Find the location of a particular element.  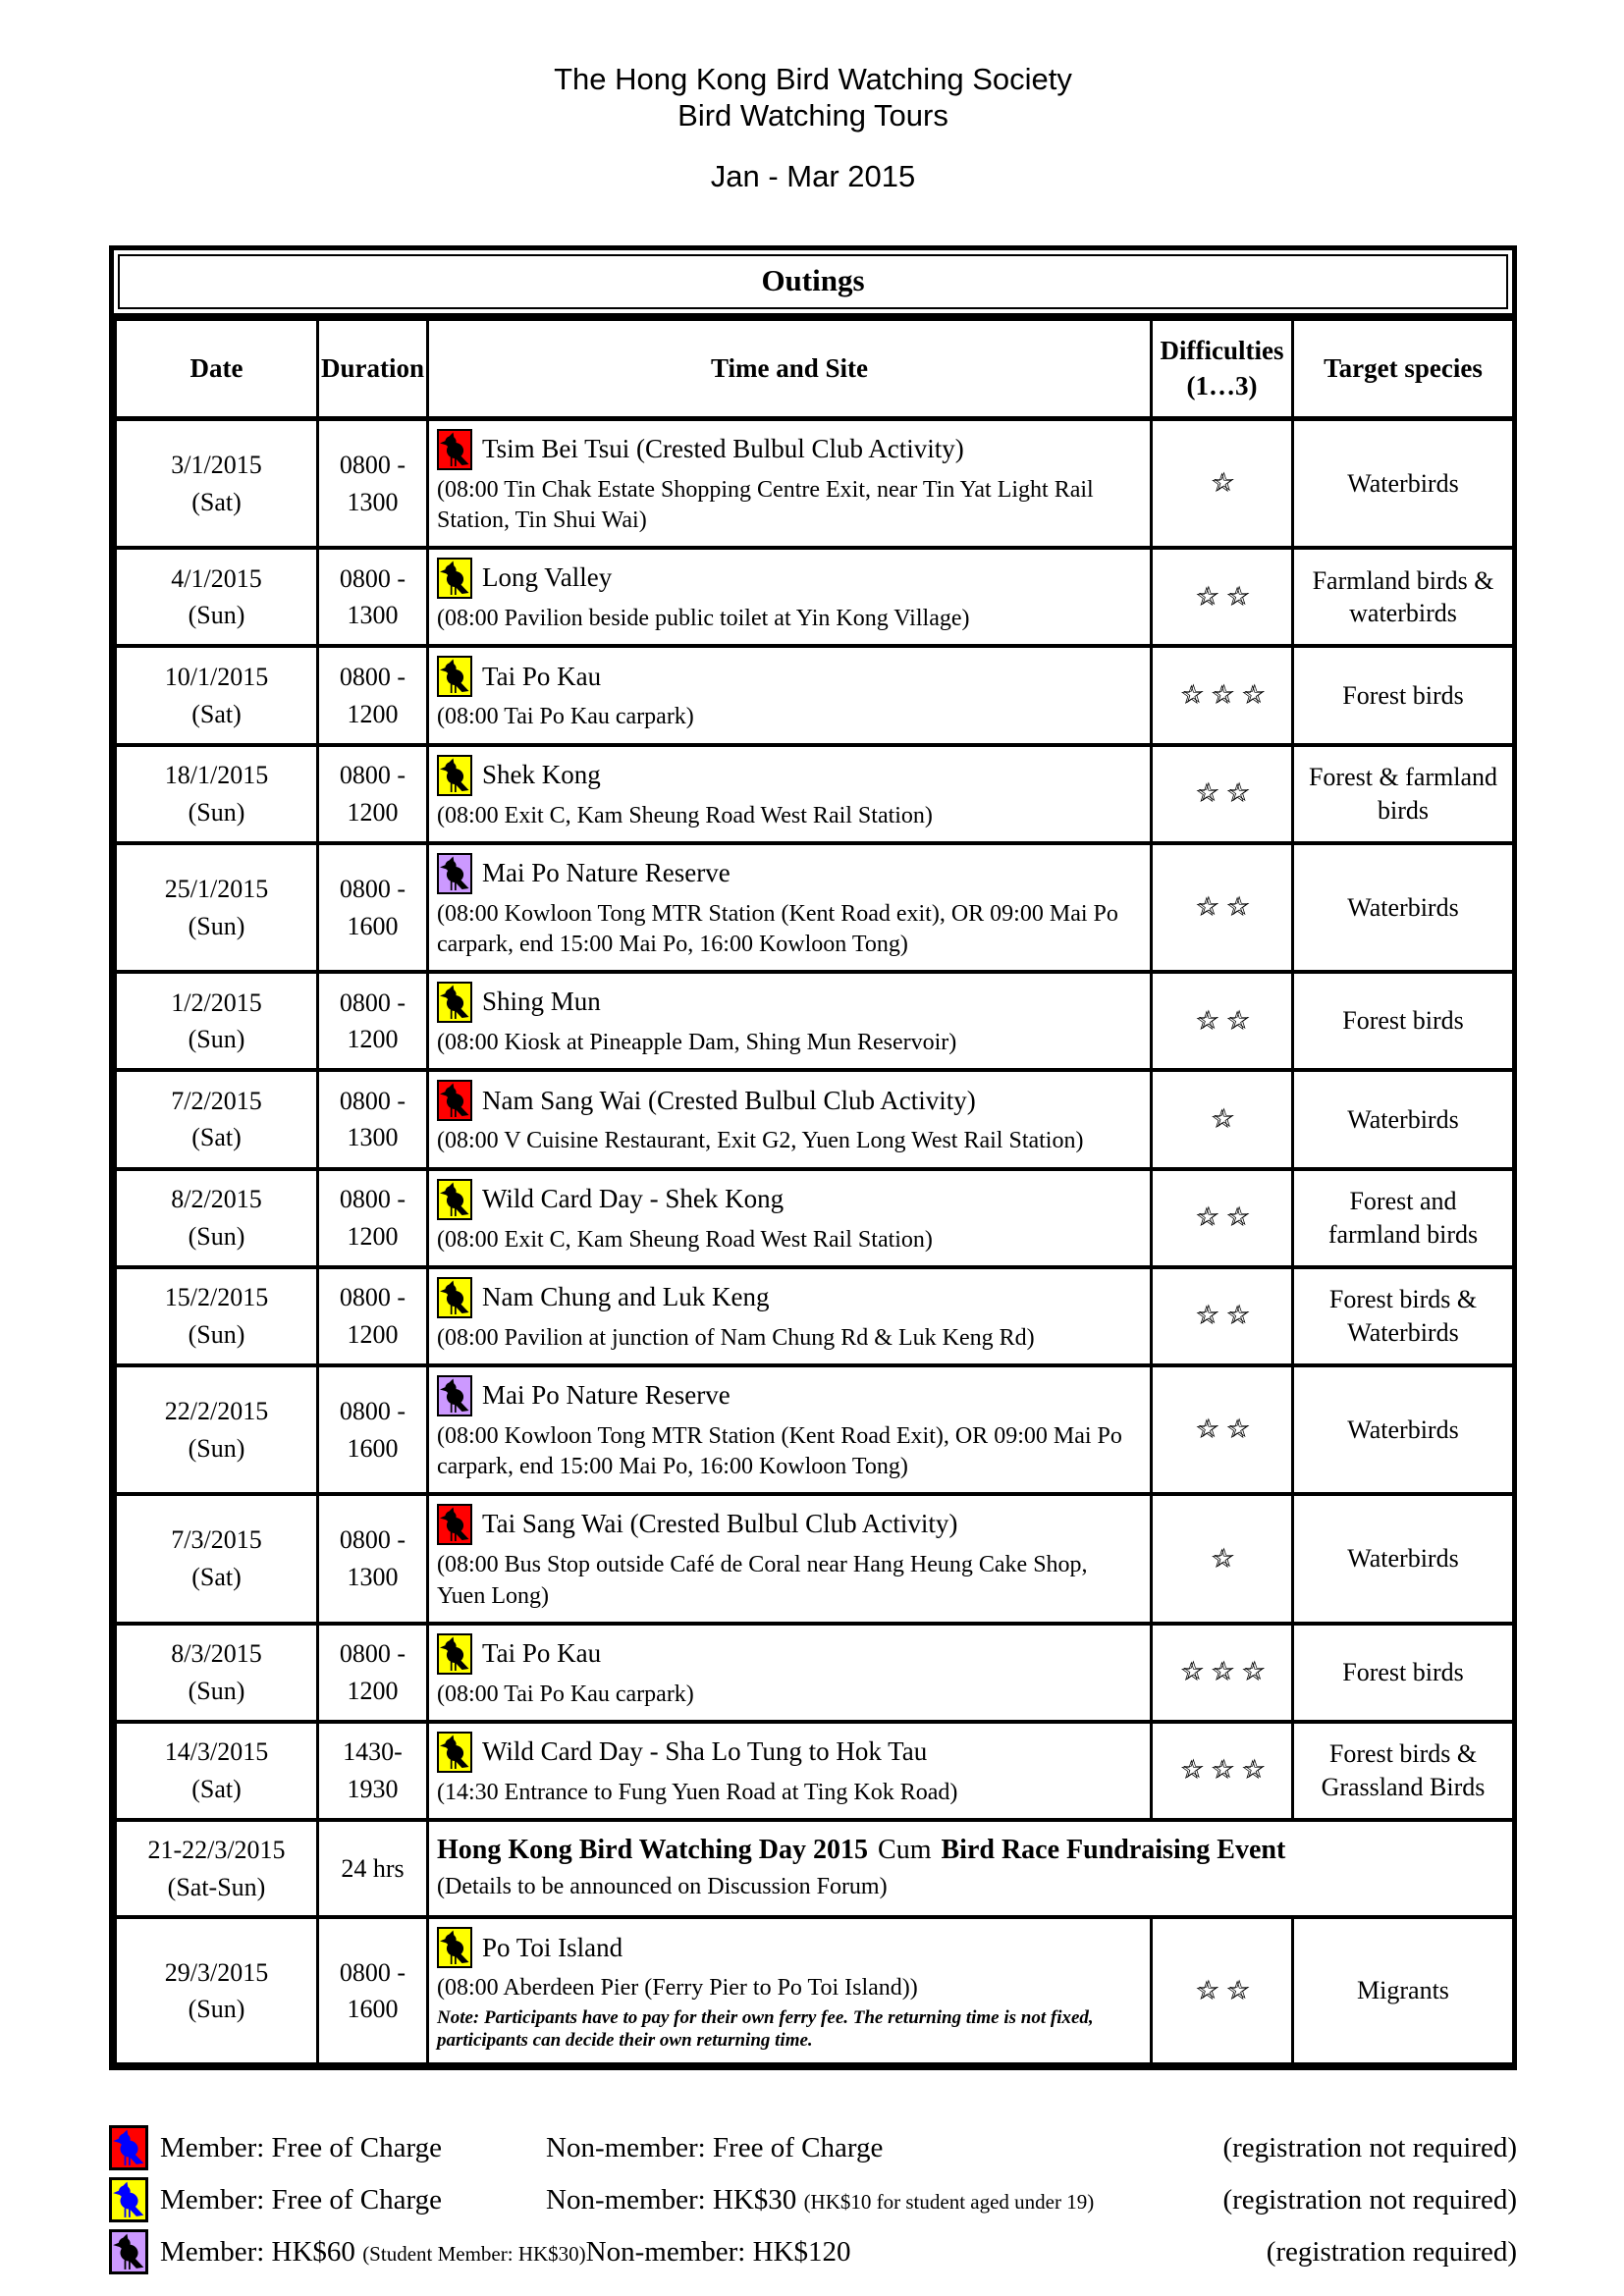

site-name: Tai Po Kau is located at coordinates (542, 1652).